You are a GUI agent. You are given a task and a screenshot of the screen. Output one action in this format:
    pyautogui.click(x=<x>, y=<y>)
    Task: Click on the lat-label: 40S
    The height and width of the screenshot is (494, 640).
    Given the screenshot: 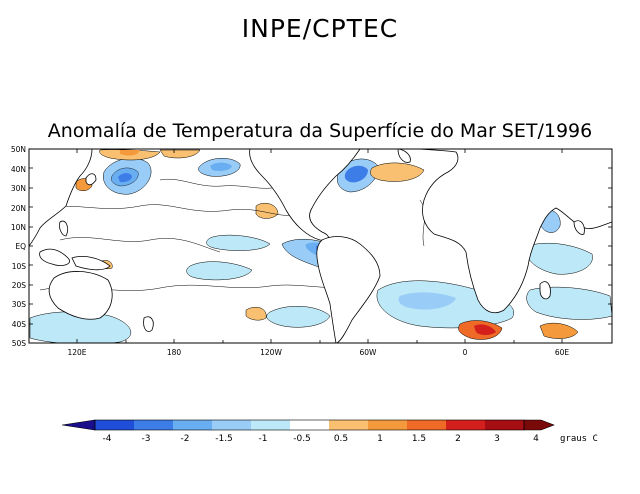 What is the action you would take?
    pyautogui.click(x=19, y=324)
    